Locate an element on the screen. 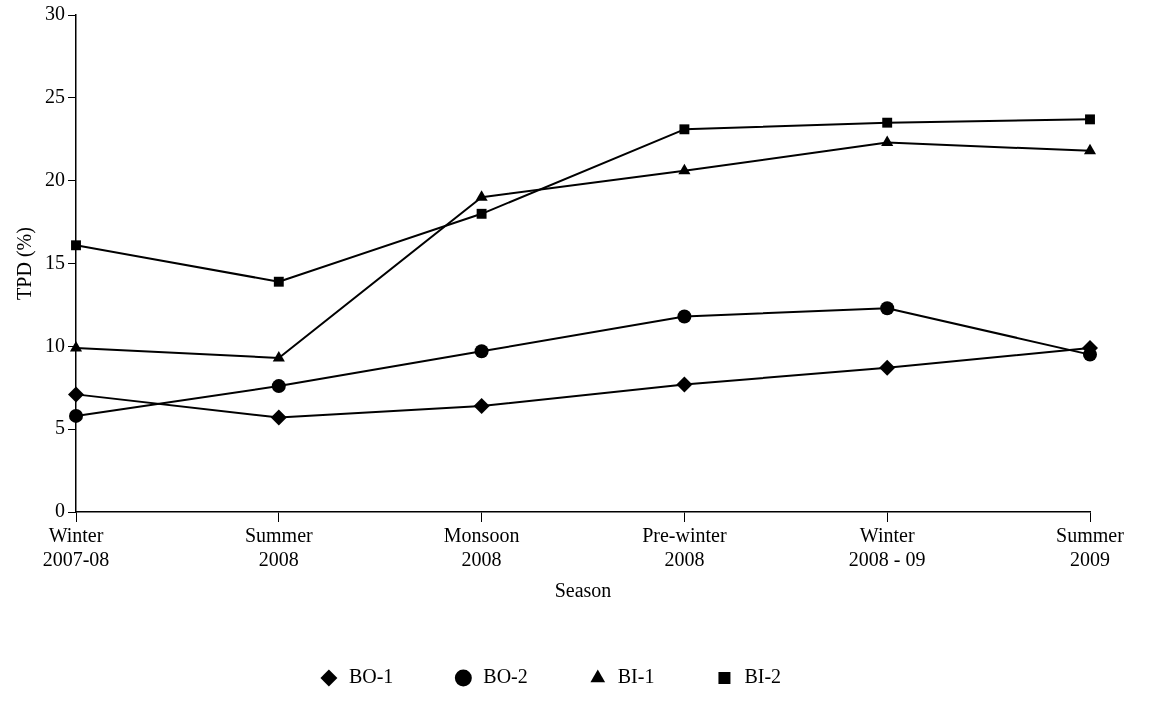 This screenshot has height=708, width=1150. y-tick-label: 5 is located at coordinates (60, 427).